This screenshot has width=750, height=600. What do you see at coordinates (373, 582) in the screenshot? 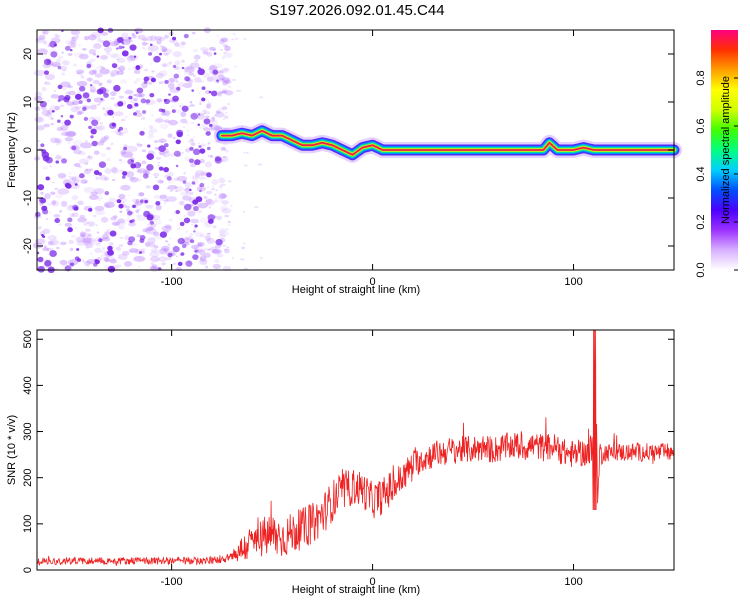
I see `x-tick-label: 0` at bounding box center [373, 582].